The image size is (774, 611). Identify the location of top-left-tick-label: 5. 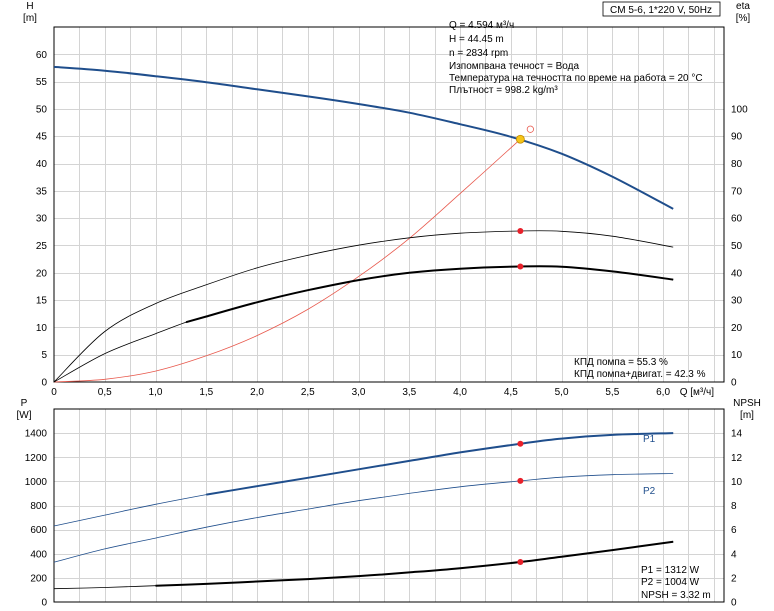
(44, 355).